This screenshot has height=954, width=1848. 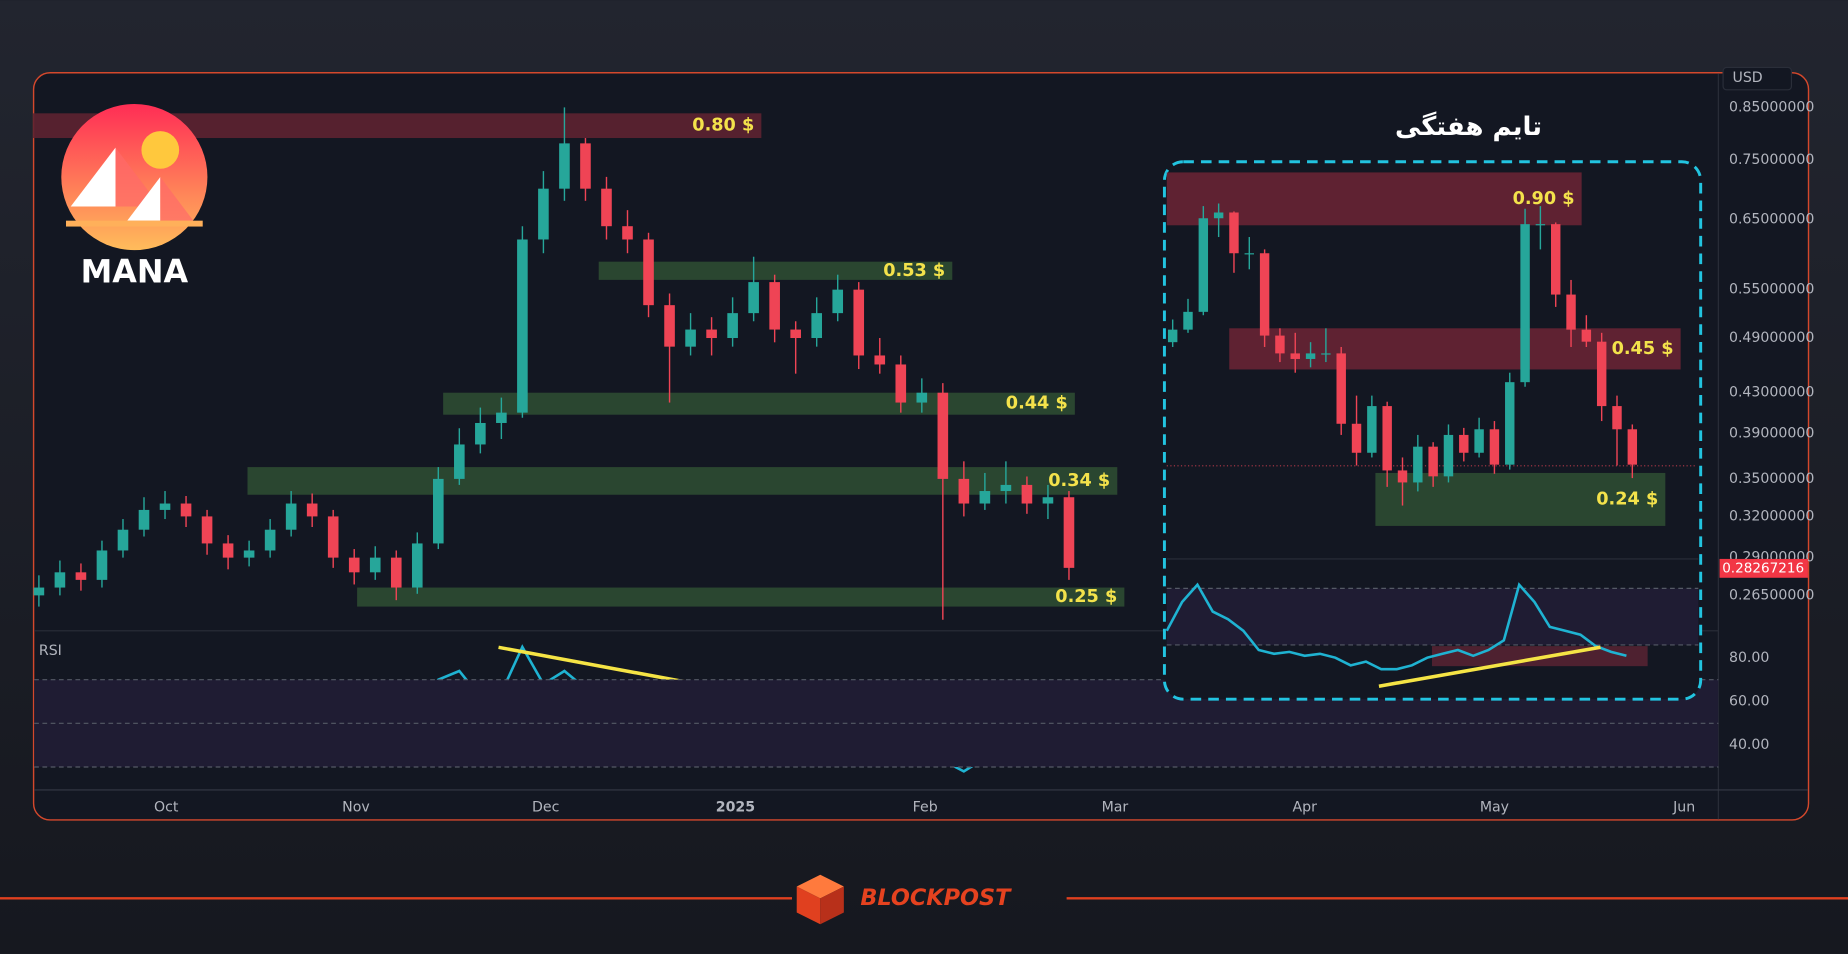 I want to click on zone-label: 0.44 $, so click(x=1037, y=404).